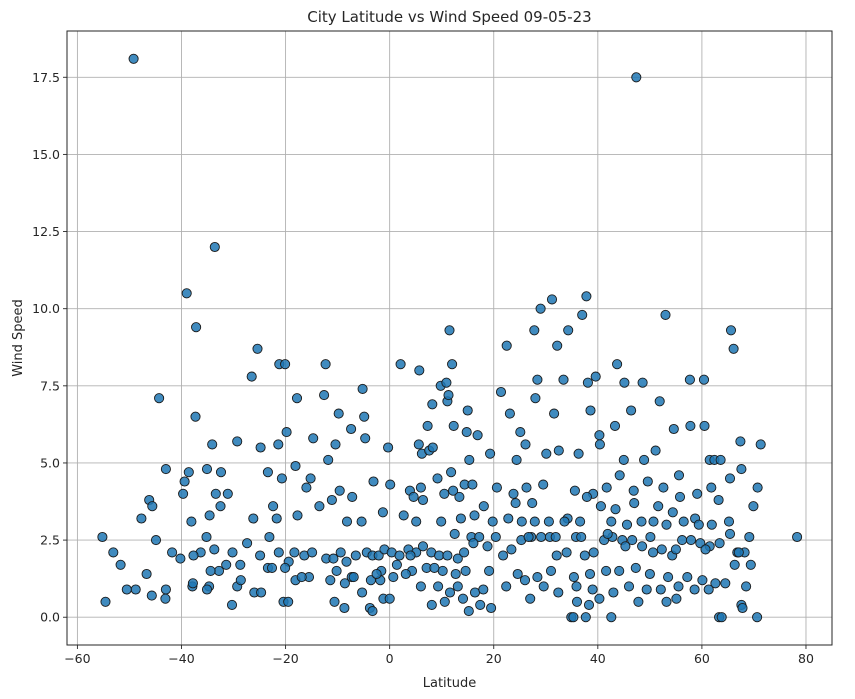  I want to click on y-tick-label: 7.5, so click(50, 385).